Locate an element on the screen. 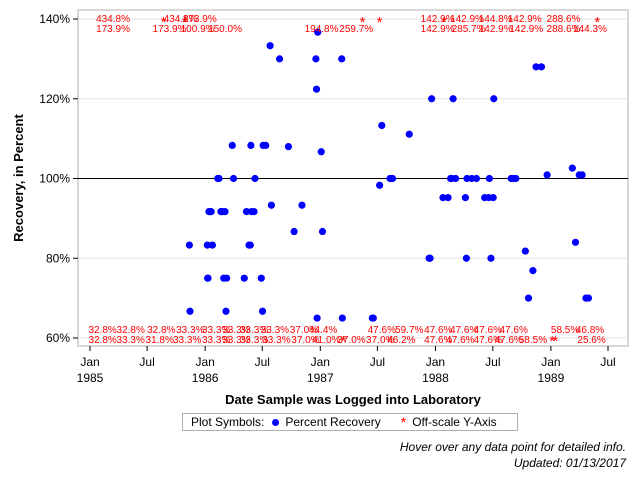 The width and height of the screenshot is (640, 480). x-tick-year-label: 1989 is located at coordinates (551, 378).